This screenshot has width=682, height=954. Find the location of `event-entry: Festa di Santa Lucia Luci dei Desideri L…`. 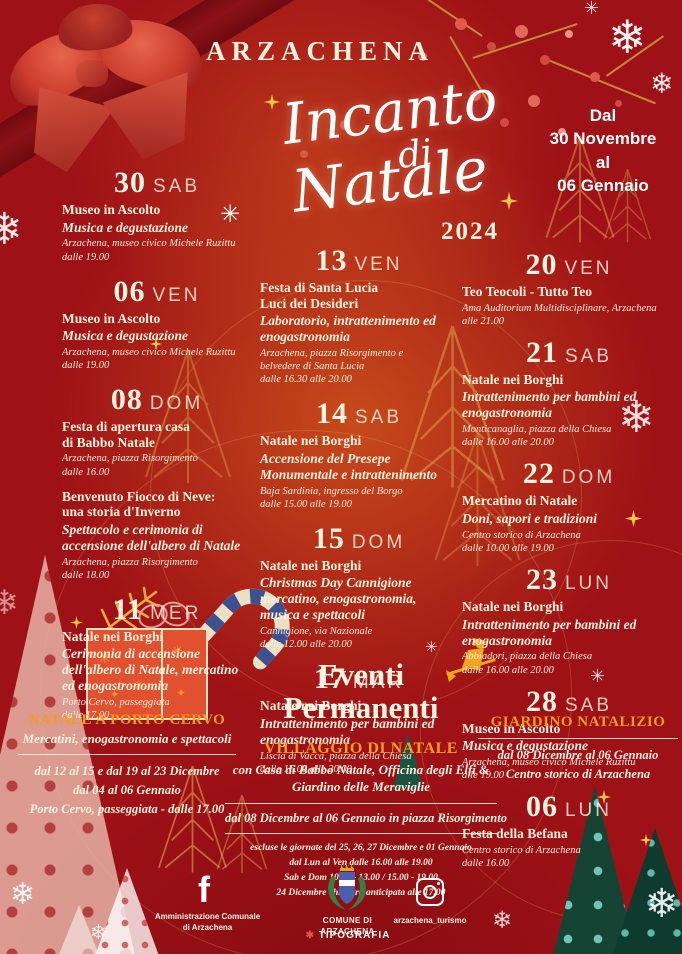

event-entry: Festa di Santa Lucia Luci dei Desideri L… is located at coordinates (359, 333).